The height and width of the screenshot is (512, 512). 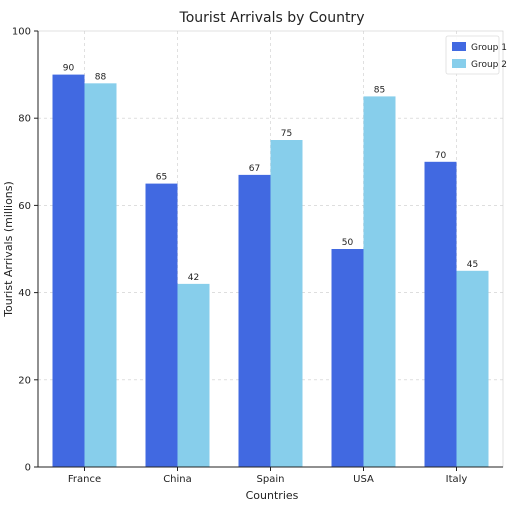 What do you see at coordinates (440, 314) in the screenshot?
I see `bar-group-1-italy` at bounding box center [440, 314].